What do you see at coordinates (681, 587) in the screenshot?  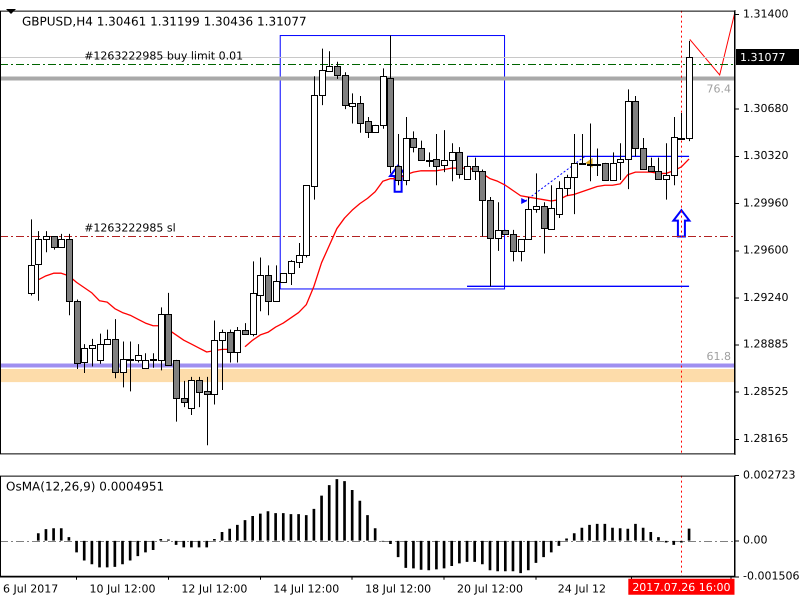 I see `x-tick-label: 2017.07.26 16:00` at bounding box center [681, 587].